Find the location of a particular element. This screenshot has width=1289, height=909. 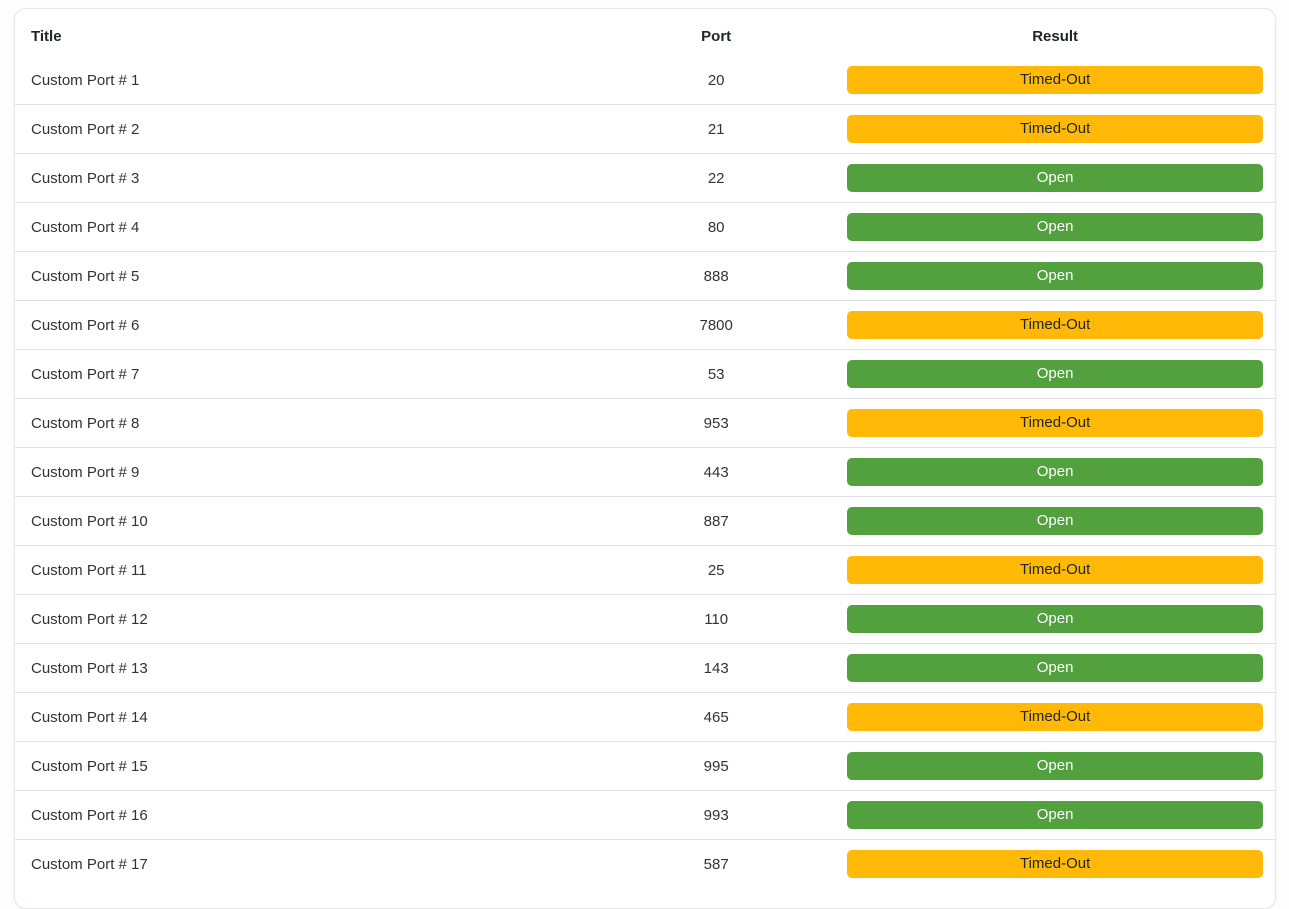

cell-port: 110 is located at coordinates (716, 619).